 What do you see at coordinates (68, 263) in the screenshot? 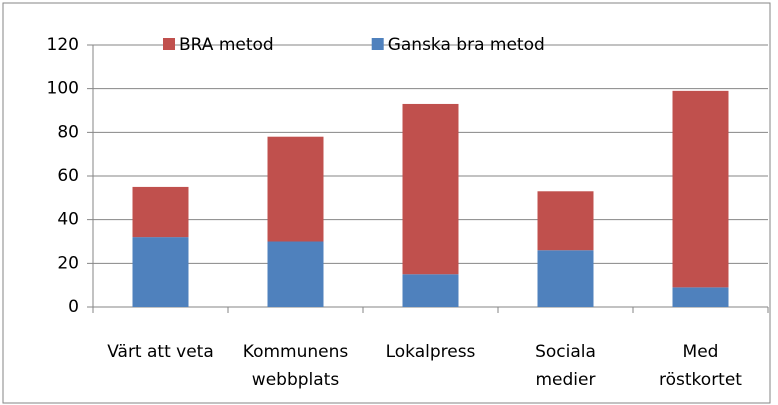
I see `y-tick-label: 20` at bounding box center [68, 263].